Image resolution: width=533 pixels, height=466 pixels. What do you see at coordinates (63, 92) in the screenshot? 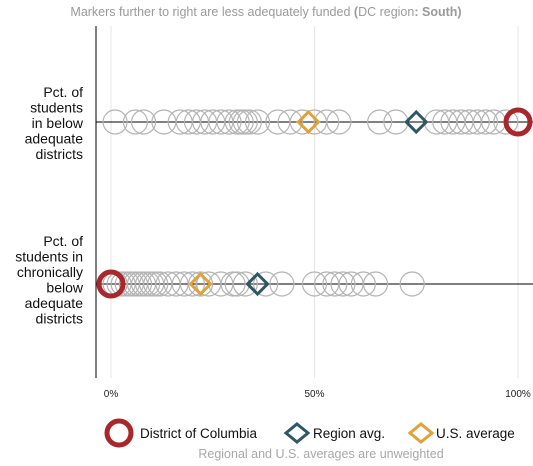
I see `row-label-0-line-0: Pct. of` at bounding box center [63, 92].